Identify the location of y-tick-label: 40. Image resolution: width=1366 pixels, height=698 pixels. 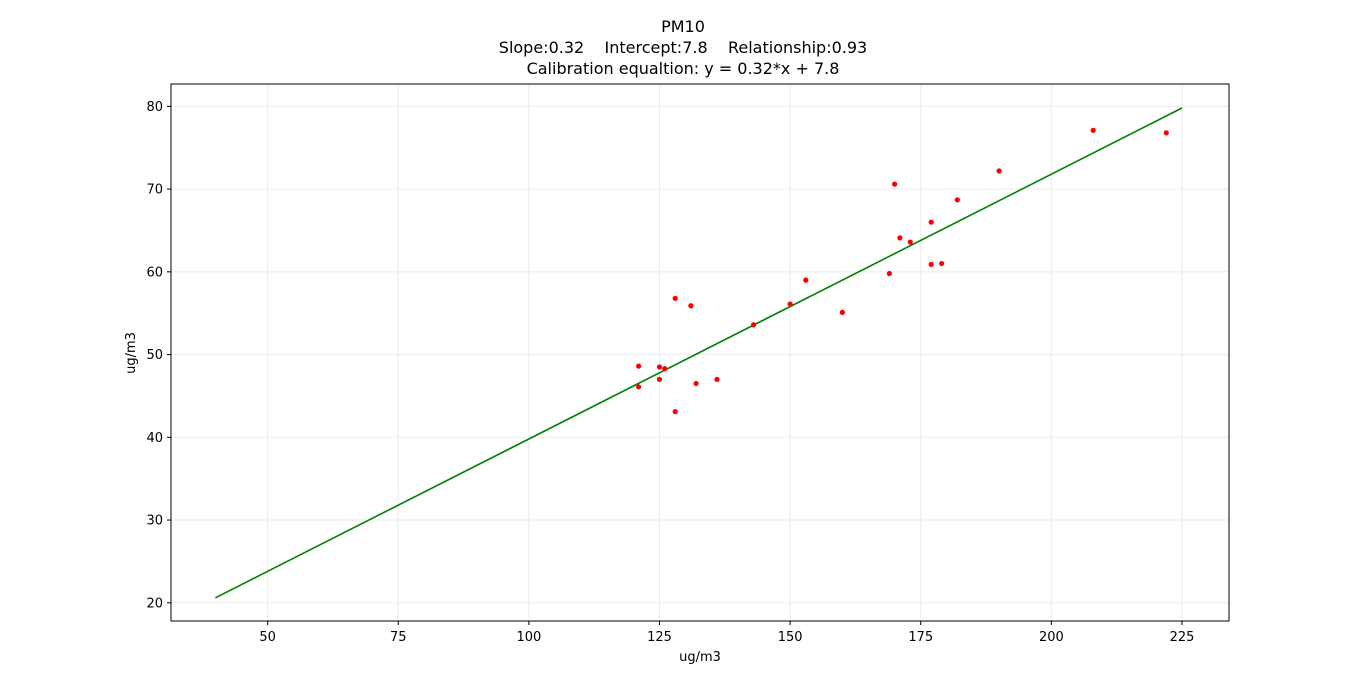
(154, 438).